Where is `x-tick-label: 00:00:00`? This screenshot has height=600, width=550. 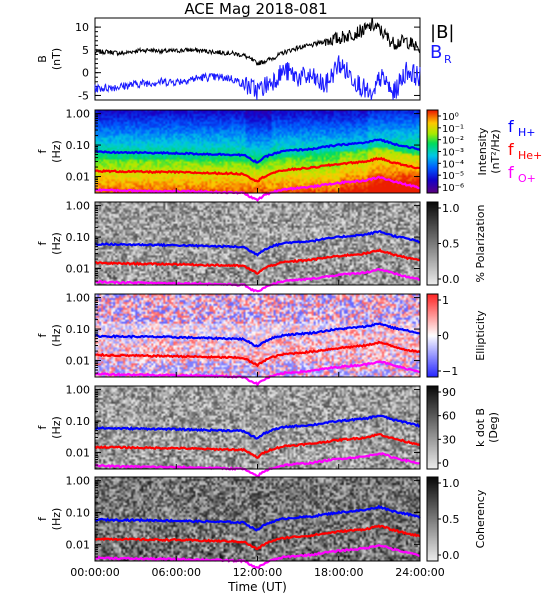
x-tick-label: 00:00:00 is located at coordinates (94, 572).